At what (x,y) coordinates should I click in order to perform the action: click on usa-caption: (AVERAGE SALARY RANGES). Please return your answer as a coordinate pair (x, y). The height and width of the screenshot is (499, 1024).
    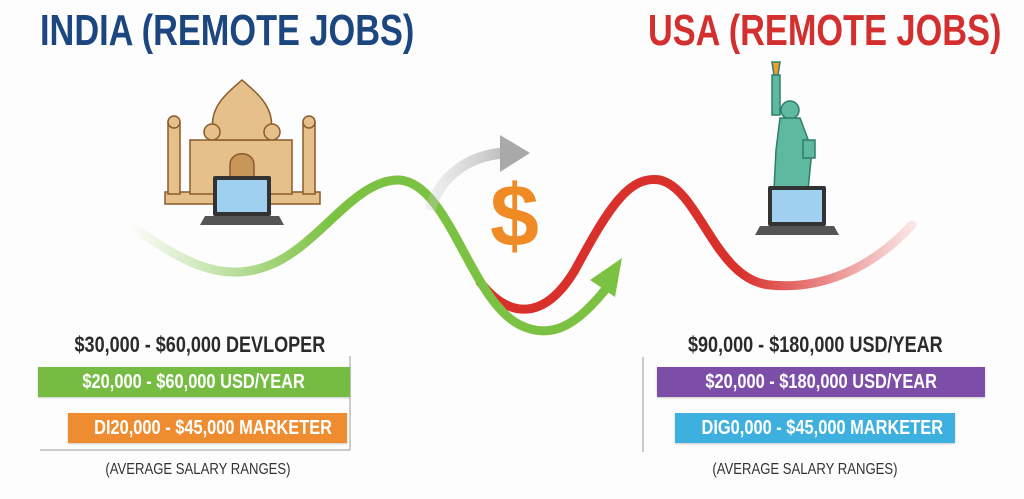
    Looking at the image, I should click on (805, 469).